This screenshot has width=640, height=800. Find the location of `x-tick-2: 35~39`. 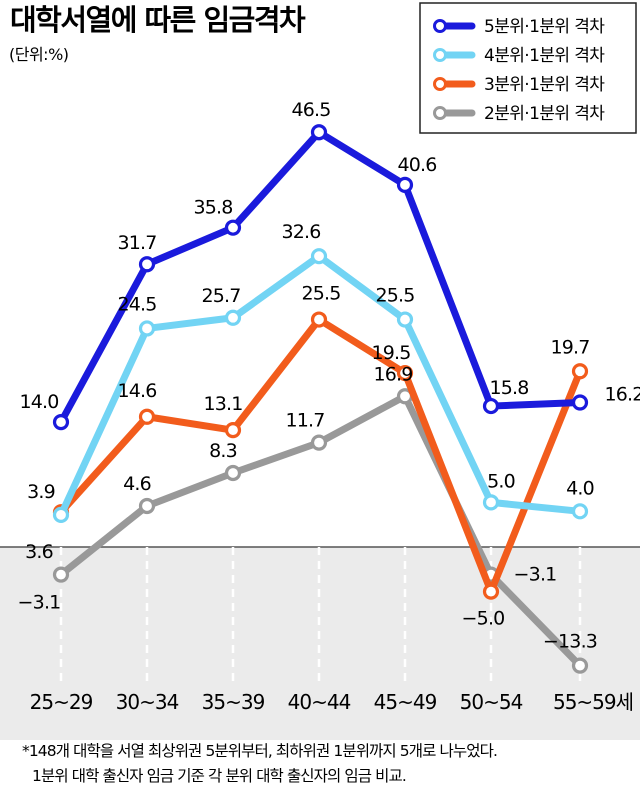

x-tick-2: 35~39 is located at coordinates (233, 702).